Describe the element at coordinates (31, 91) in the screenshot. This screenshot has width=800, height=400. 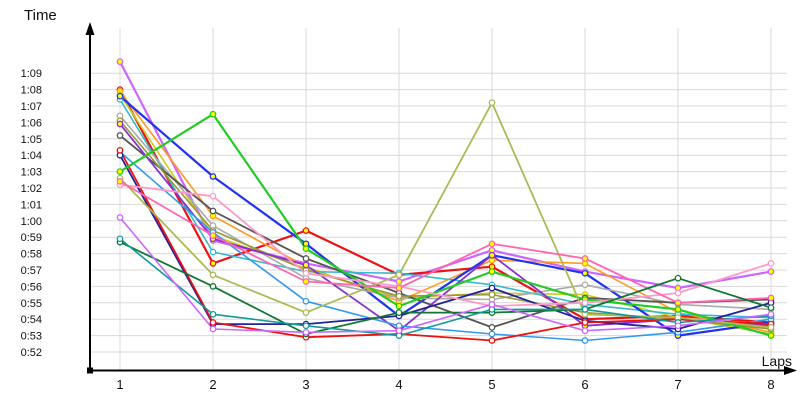
I see `y-tick-label: 1:08` at that location.